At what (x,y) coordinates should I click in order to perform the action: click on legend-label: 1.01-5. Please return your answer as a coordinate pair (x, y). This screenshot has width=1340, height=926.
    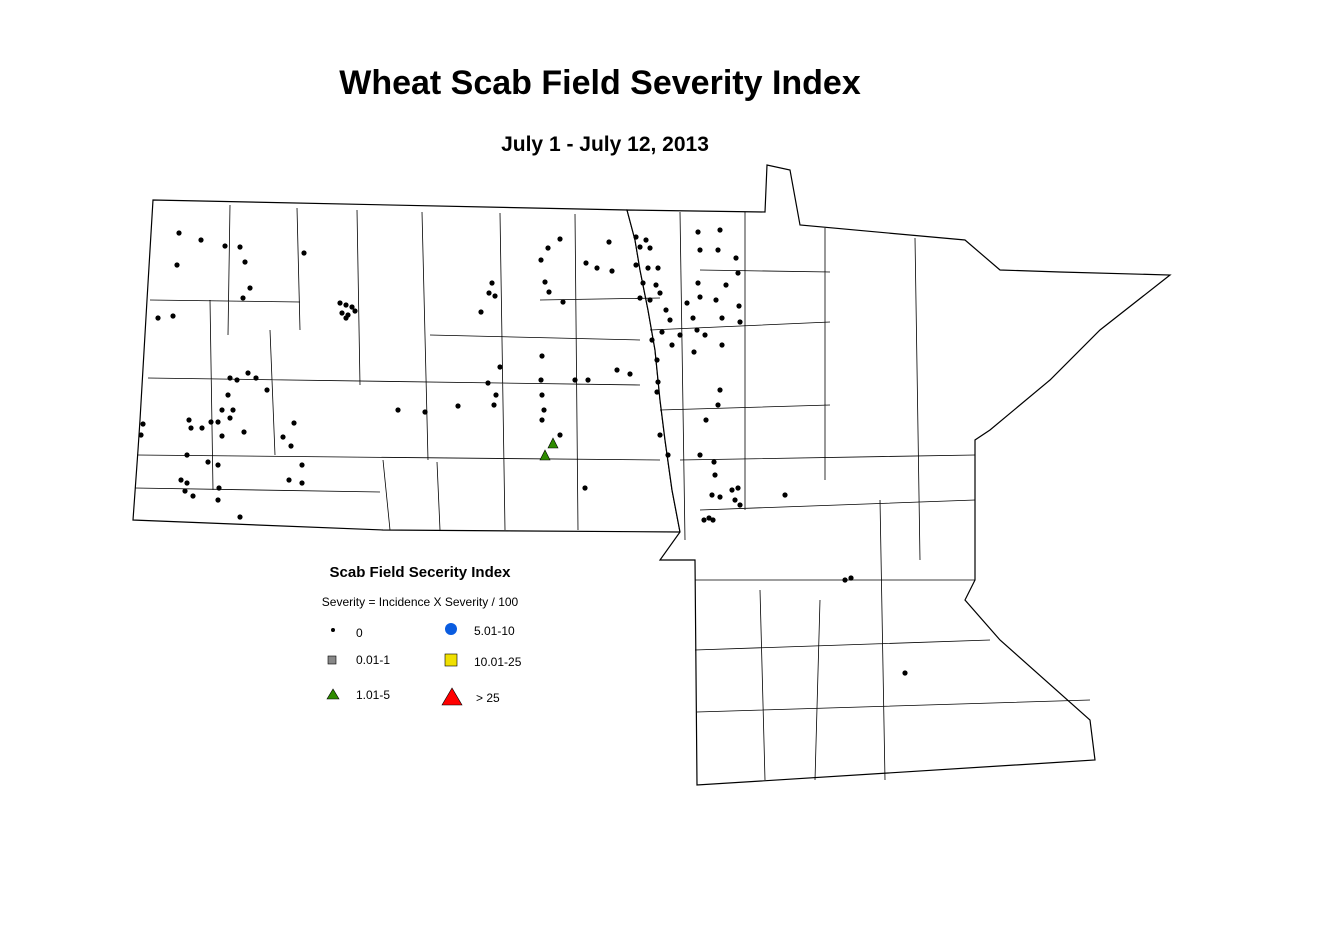
    Looking at the image, I should click on (373, 695).